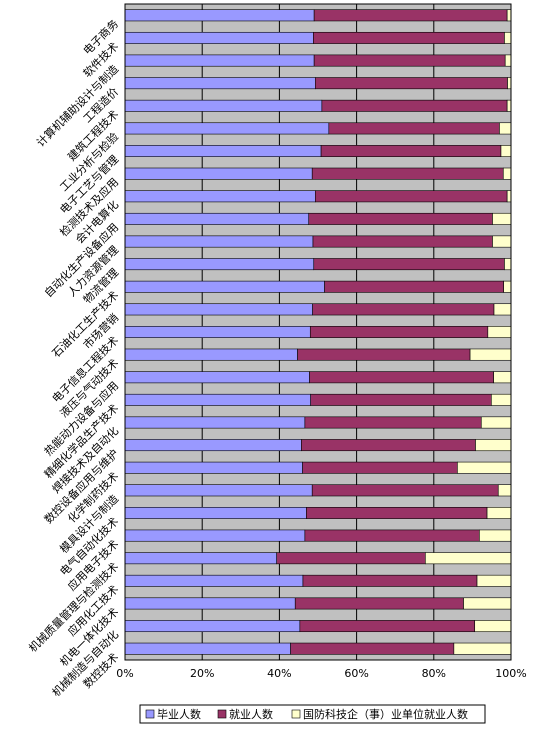  I want to click on x-tick-label: 40%, so click(279, 673).